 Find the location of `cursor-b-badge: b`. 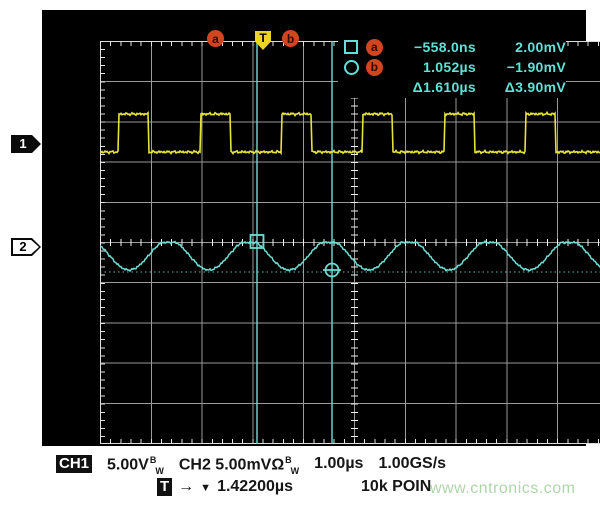

cursor-b-badge: b is located at coordinates (374, 67).